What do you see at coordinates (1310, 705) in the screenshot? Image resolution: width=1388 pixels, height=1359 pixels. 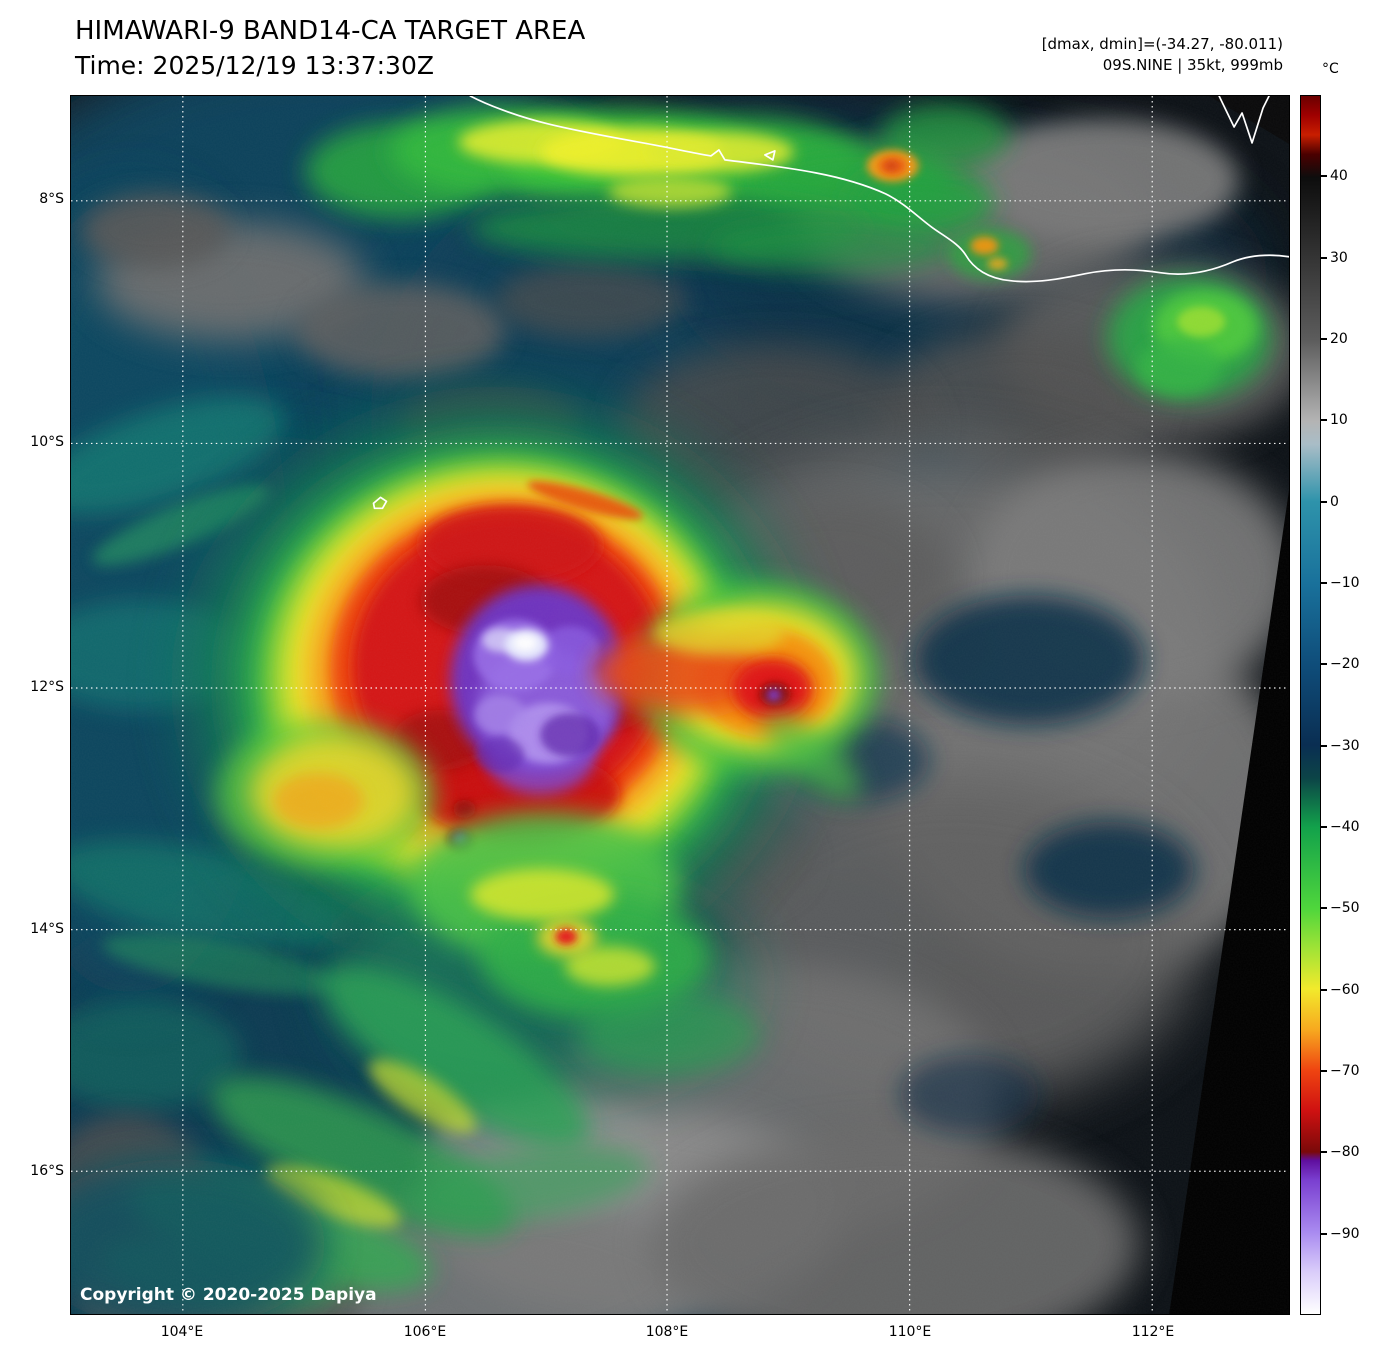 I see `colorbar` at bounding box center [1310, 705].